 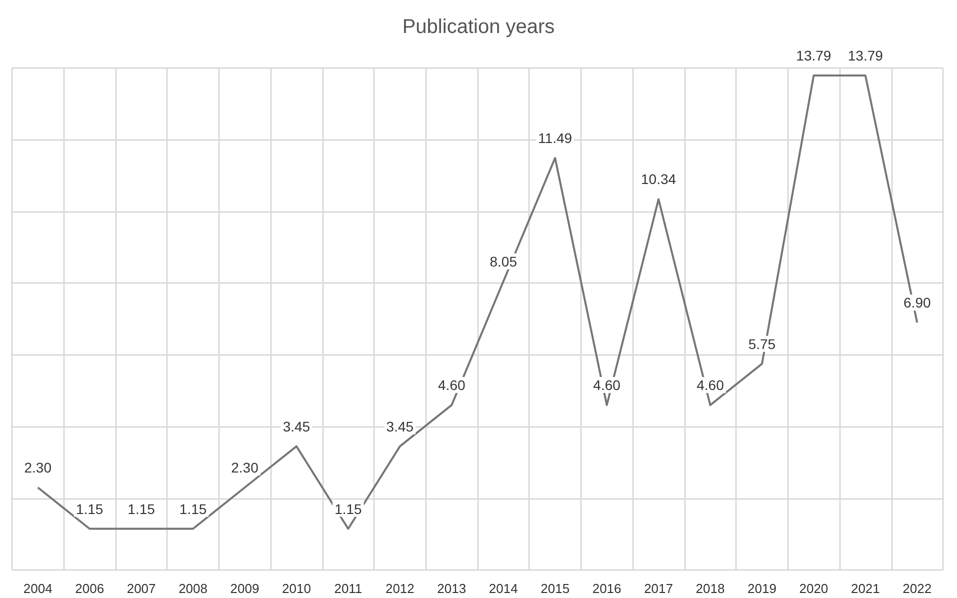 I want to click on data-label: 11.49, so click(x=555, y=138).